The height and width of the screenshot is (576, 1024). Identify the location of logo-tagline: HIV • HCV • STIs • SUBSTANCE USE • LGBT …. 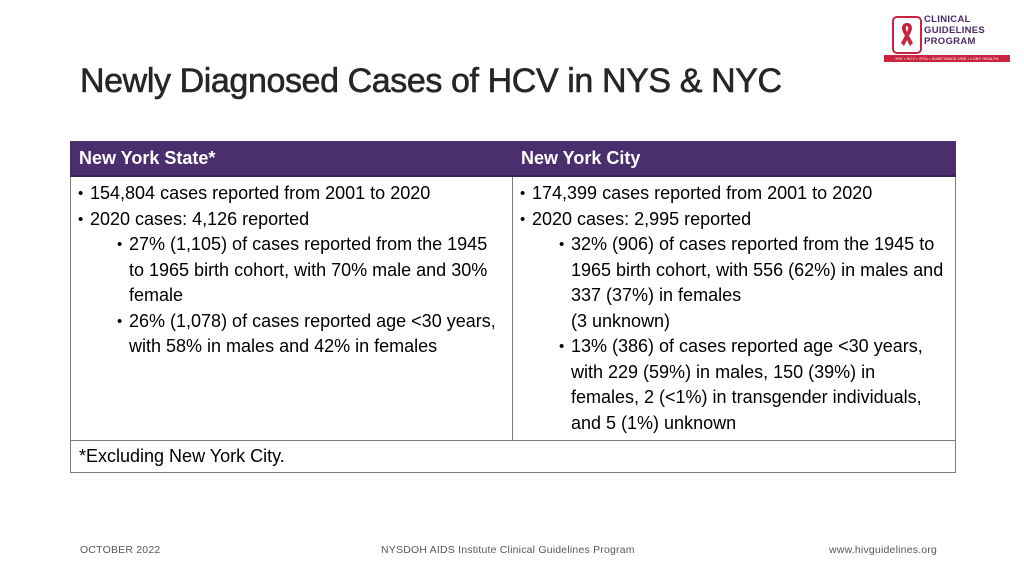
(947, 58).